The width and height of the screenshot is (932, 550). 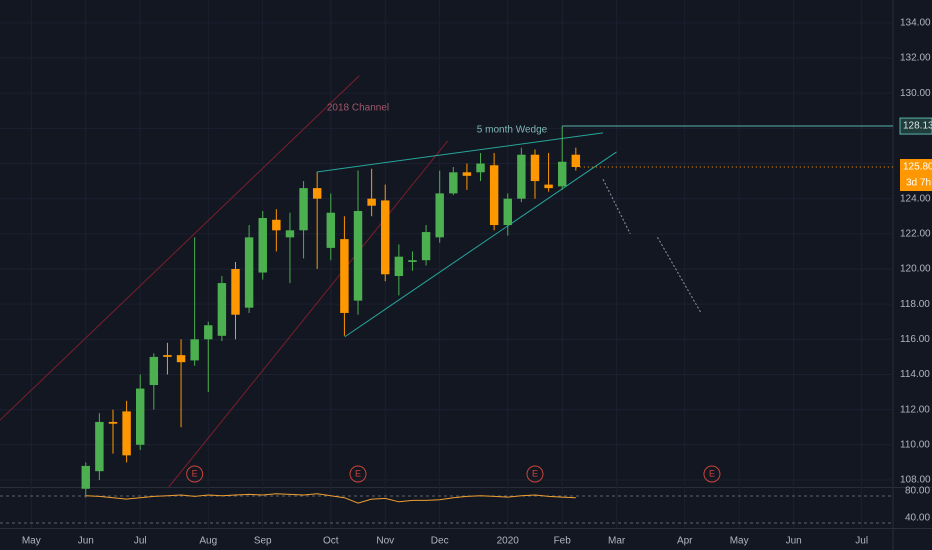 What do you see at coordinates (915, 93) in the screenshot?
I see `y-tick-label: 130.00` at bounding box center [915, 93].